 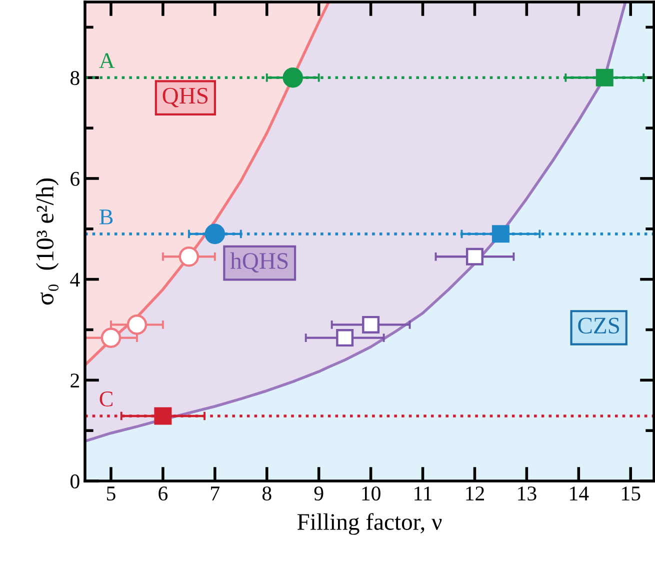 I want to click on y-axis-title: σ₀ (10³ e²/h), so click(x=47, y=241).